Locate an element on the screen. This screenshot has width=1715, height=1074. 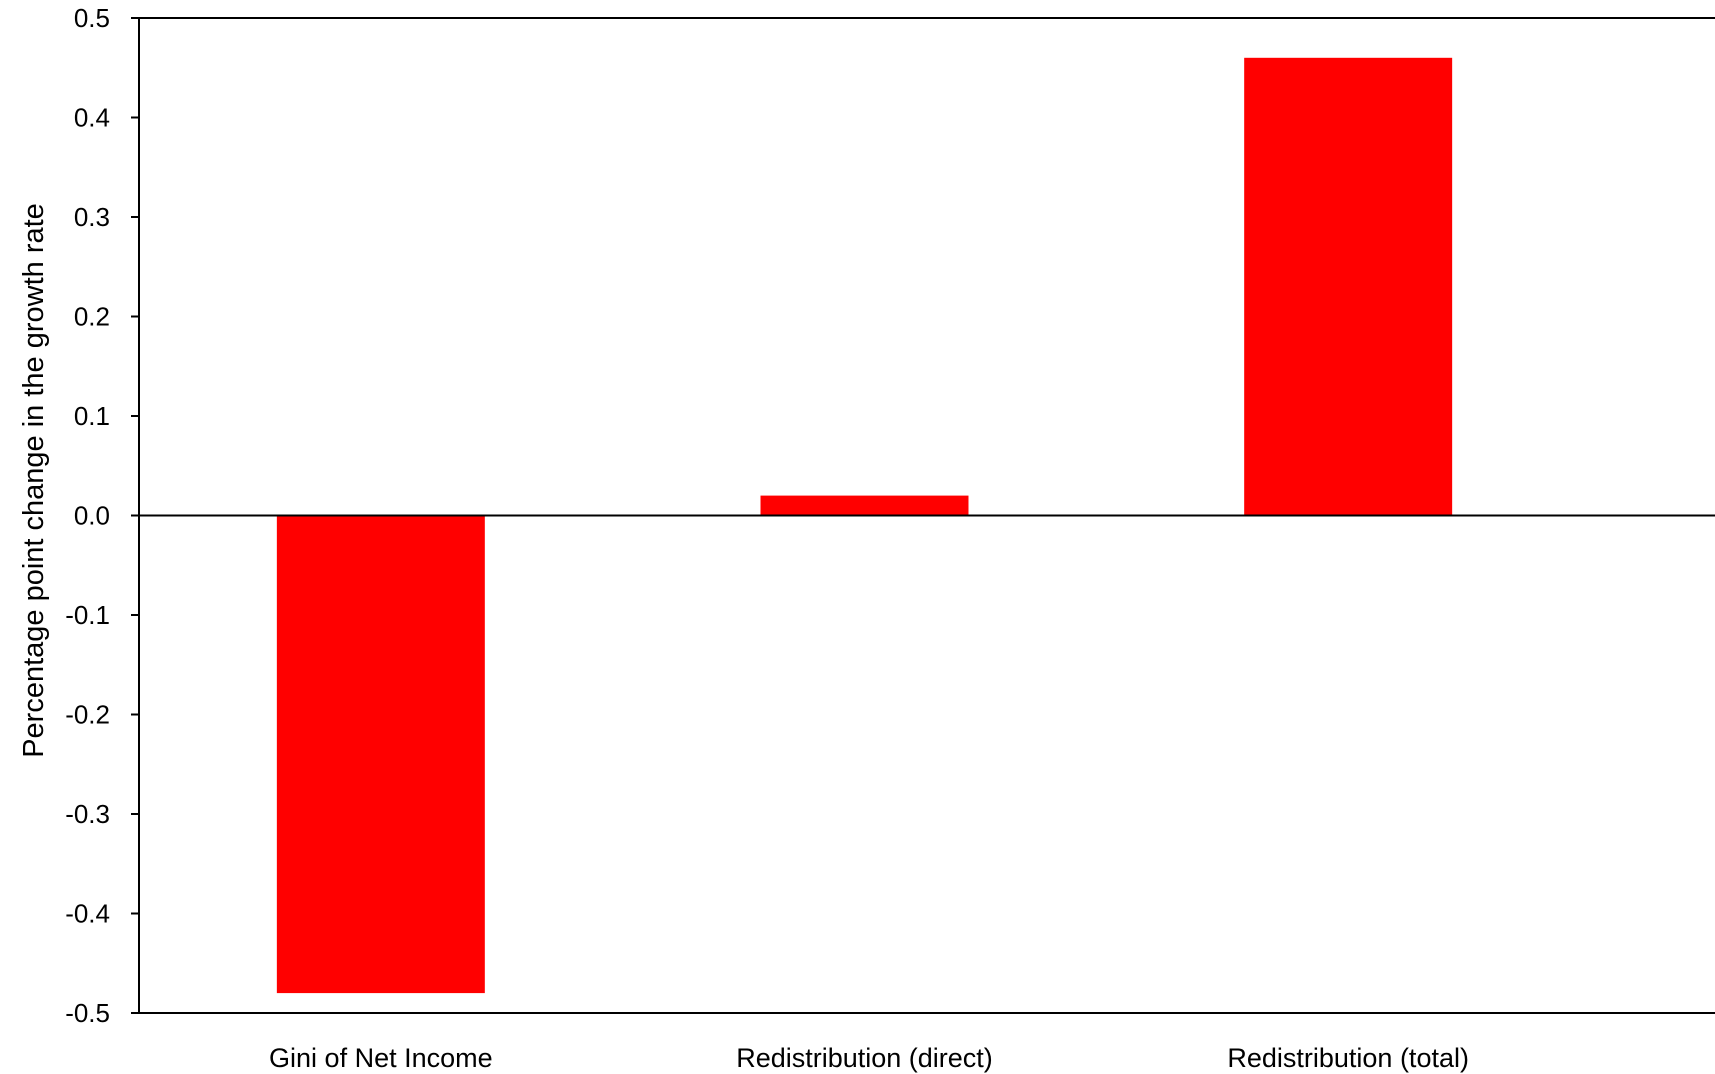
y-tick-label: -0.3 is located at coordinates (87, 814).